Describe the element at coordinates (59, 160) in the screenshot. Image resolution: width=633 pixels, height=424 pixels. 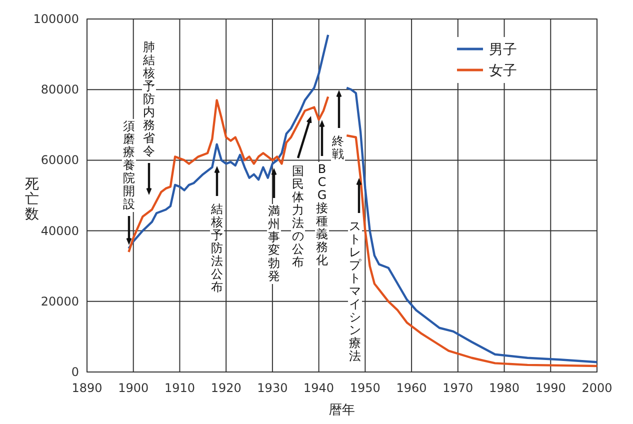
I see `y-tick-label: 60000` at that location.